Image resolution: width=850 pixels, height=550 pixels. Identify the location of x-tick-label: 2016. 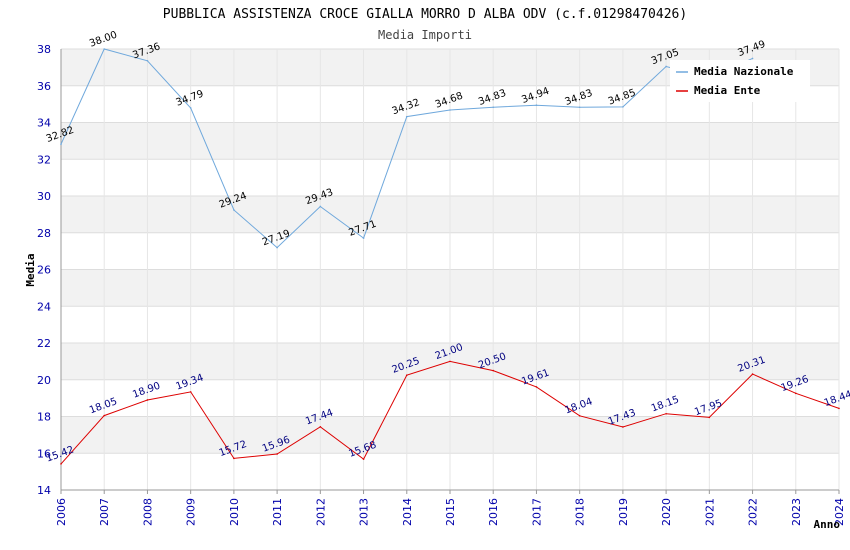
(493, 512).